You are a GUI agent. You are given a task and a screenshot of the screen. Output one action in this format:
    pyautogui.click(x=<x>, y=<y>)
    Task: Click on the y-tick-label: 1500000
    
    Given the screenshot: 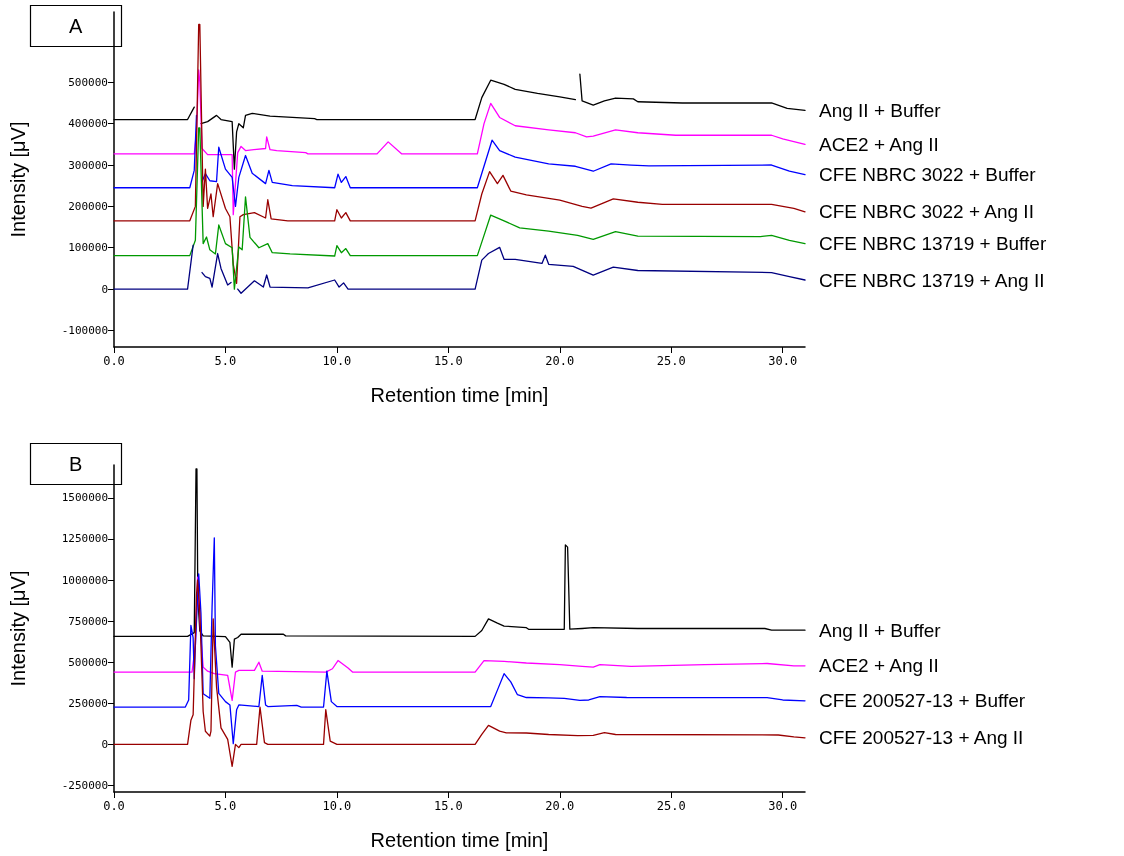 What is the action you would take?
    pyautogui.click(x=84, y=498)
    